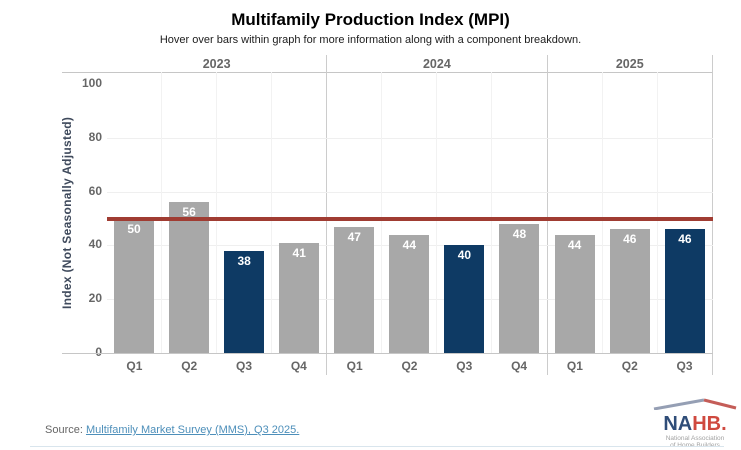 The height and width of the screenshot is (450, 741). I want to click on bar-slot: 56, so click(190, 212).